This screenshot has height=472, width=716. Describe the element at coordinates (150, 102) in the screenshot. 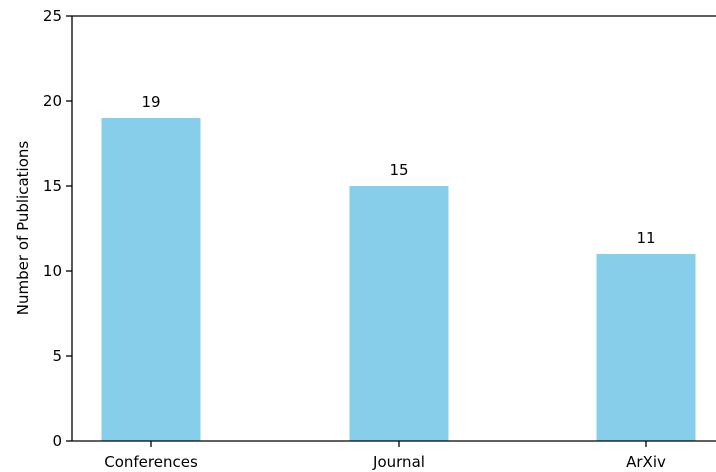

I see `data-label: 19` at that location.